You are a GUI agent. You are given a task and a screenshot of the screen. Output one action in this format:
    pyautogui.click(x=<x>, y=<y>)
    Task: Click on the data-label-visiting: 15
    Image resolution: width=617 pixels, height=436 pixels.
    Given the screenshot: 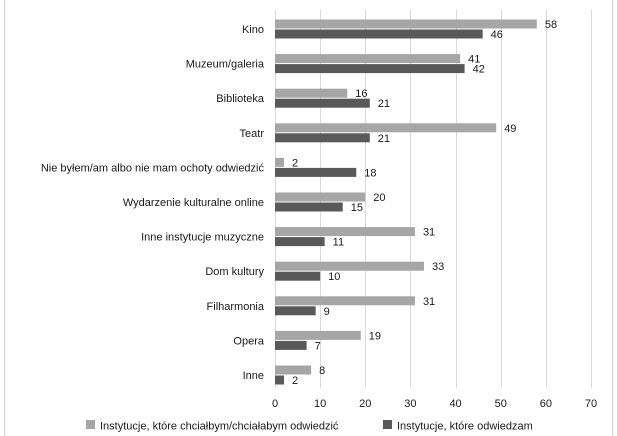 What is the action you would take?
    pyautogui.click(x=357, y=208)
    